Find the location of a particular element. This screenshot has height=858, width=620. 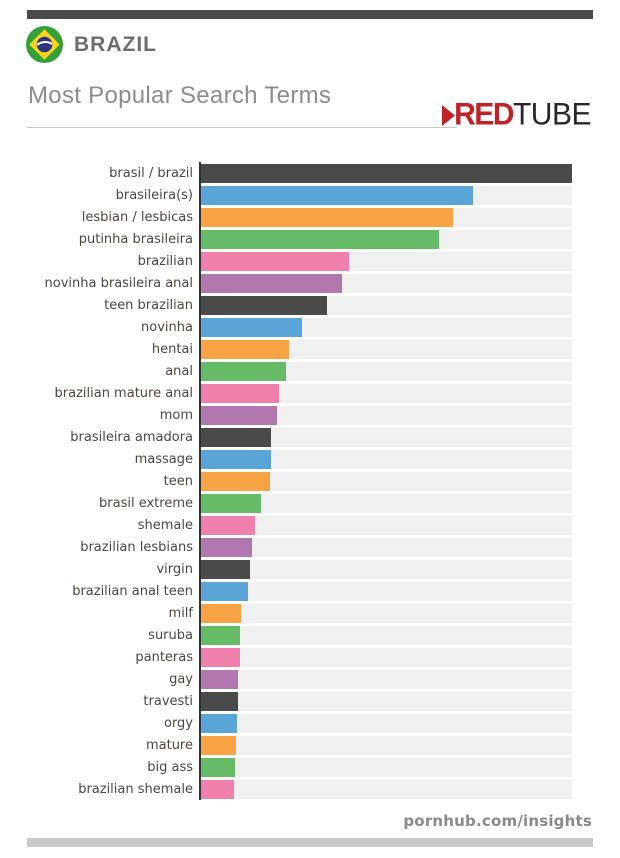

bar-label: brazilian anal teen is located at coordinates (132, 591).